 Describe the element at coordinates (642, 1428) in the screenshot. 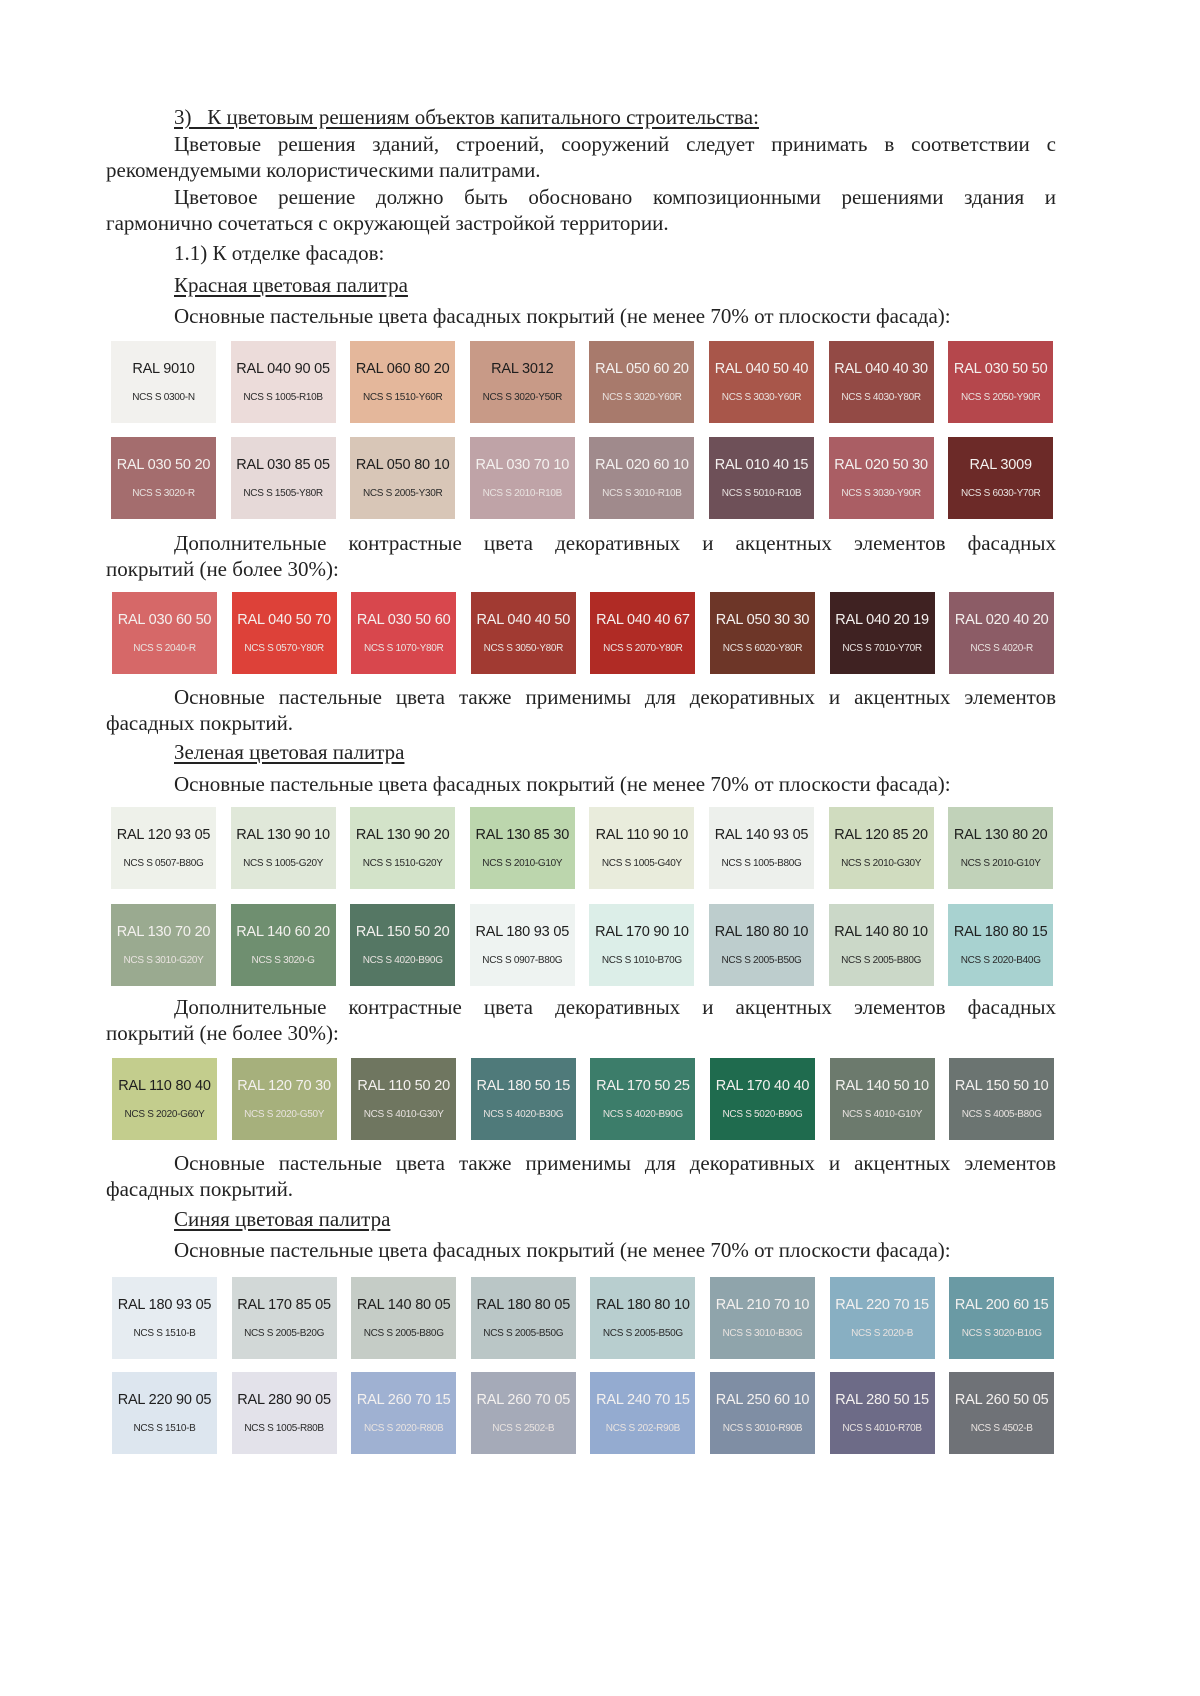

I see `ncs-code: NCS S 202-R90B` at that location.